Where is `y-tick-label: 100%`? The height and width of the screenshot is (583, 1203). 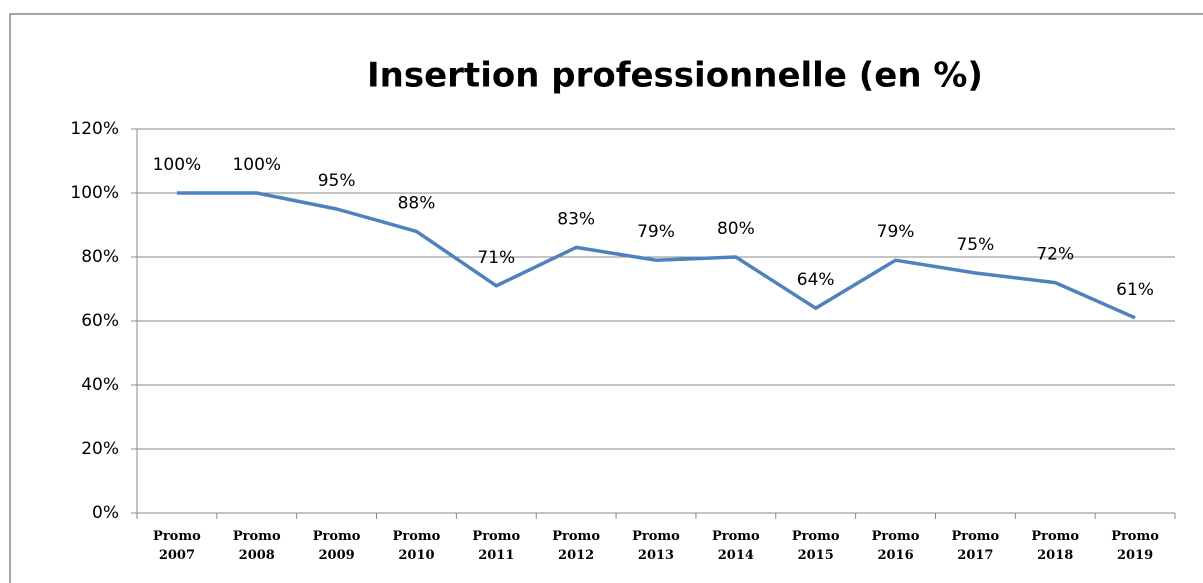 y-tick-label: 100% is located at coordinates (94, 193).